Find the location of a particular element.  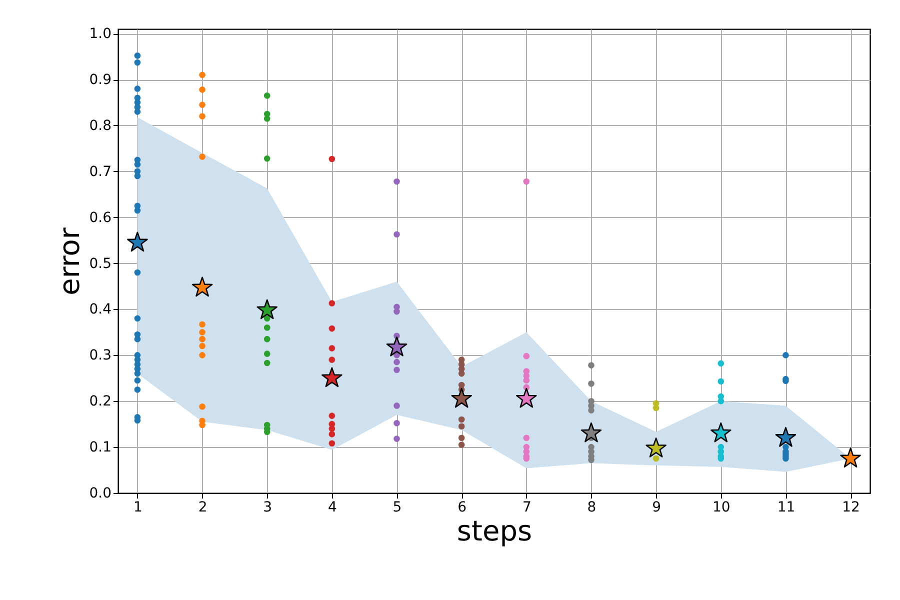

y-tick-label: 1.0 is located at coordinates (100, 34).